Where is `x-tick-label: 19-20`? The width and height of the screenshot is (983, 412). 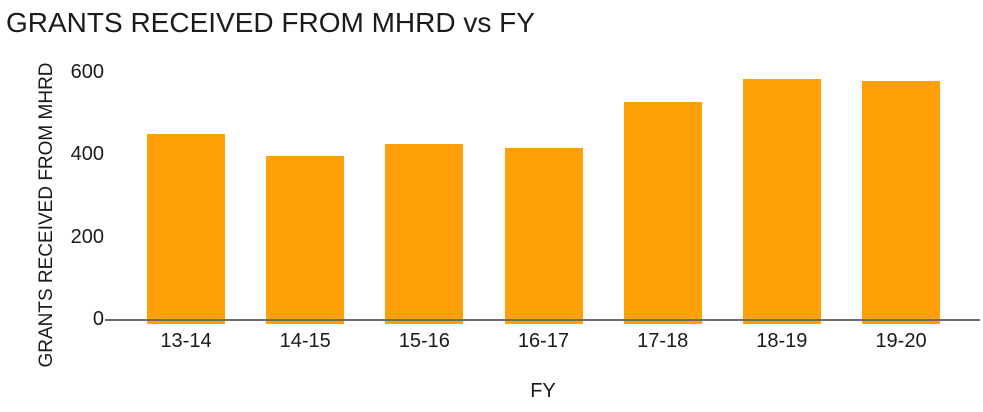 x-tick-label: 19-20 is located at coordinates (901, 341).